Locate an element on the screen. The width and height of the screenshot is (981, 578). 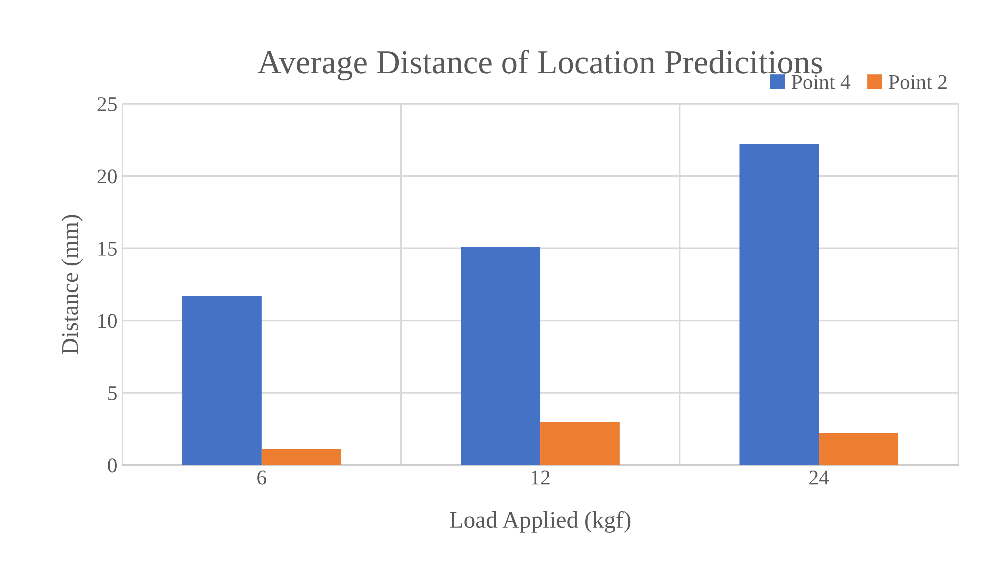
x-tick-label: 6 is located at coordinates (262, 477).